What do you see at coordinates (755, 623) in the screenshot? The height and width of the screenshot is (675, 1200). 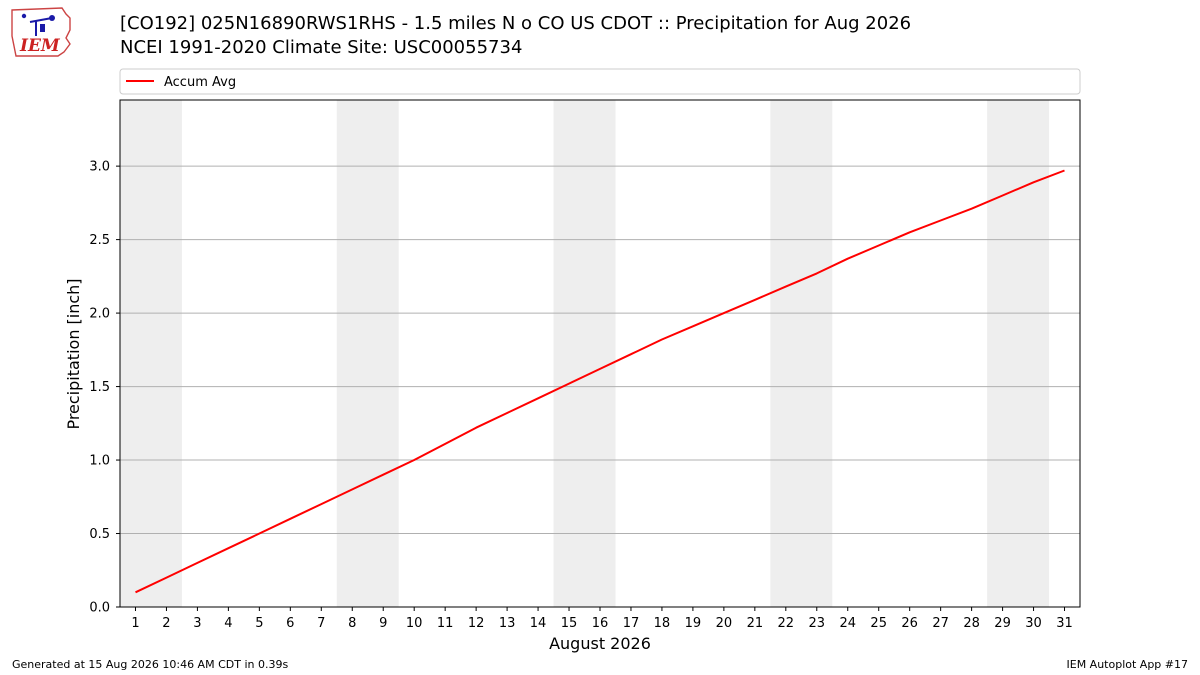 I see `x-tick-label: 21` at bounding box center [755, 623].